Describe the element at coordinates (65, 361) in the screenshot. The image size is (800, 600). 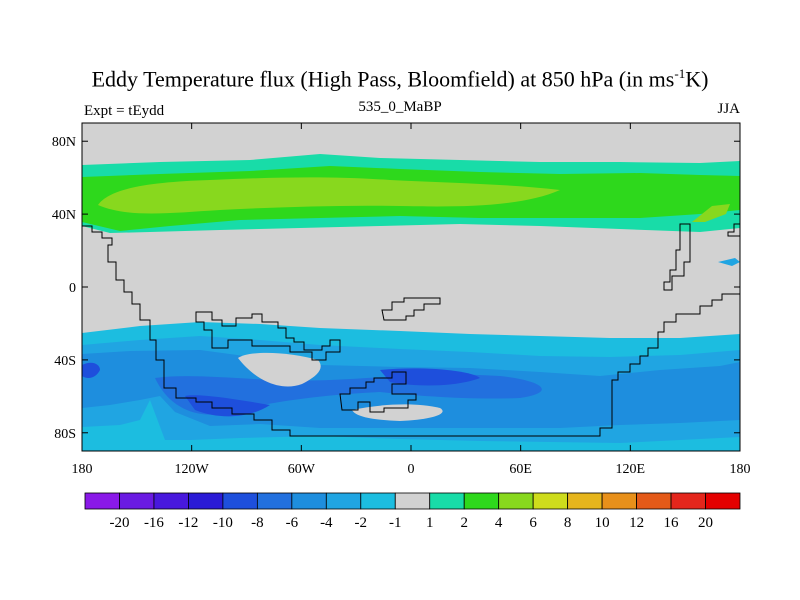
I see `y-tick-label: 40S` at that location.